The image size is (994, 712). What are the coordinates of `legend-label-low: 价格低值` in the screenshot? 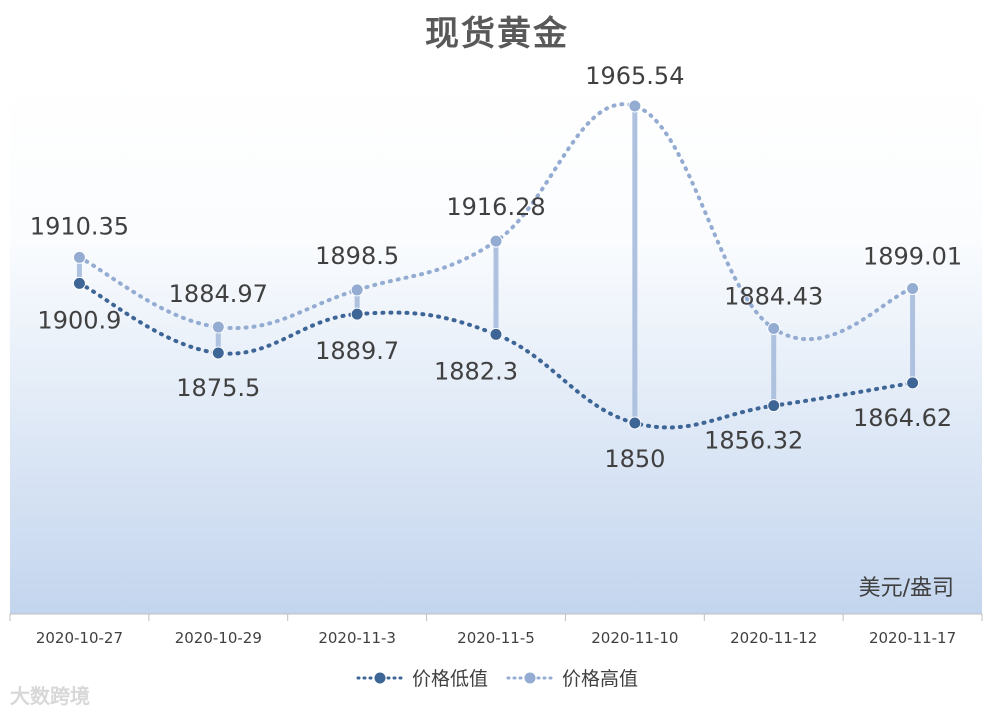 It's located at (449, 679).